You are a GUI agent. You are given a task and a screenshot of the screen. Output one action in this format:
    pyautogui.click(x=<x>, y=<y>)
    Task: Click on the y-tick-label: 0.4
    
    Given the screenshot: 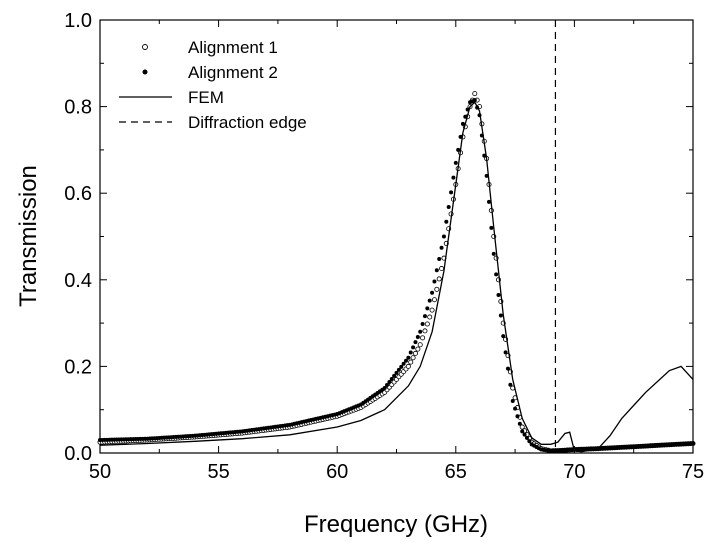 What is the action you would take?
    pyautogui.click(x=78, y=281)
    